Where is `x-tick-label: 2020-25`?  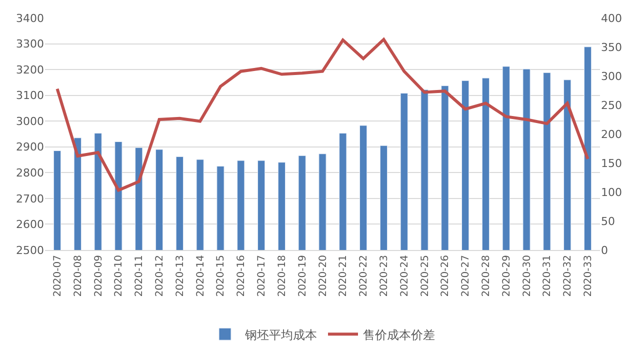
x-tick-label: 2020-25 is located at coordinates (425, 276).